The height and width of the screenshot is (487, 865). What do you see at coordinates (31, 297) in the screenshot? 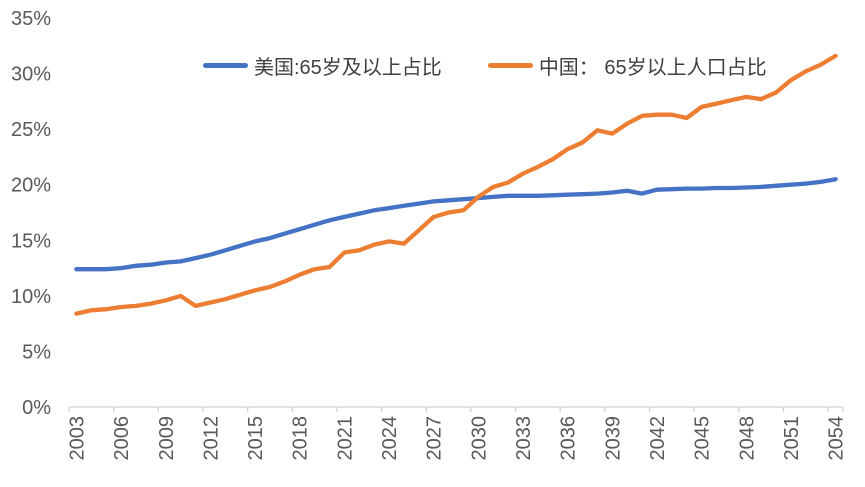
I see `y-axis-tick-label: 10%` at bounding box center [31, 297].